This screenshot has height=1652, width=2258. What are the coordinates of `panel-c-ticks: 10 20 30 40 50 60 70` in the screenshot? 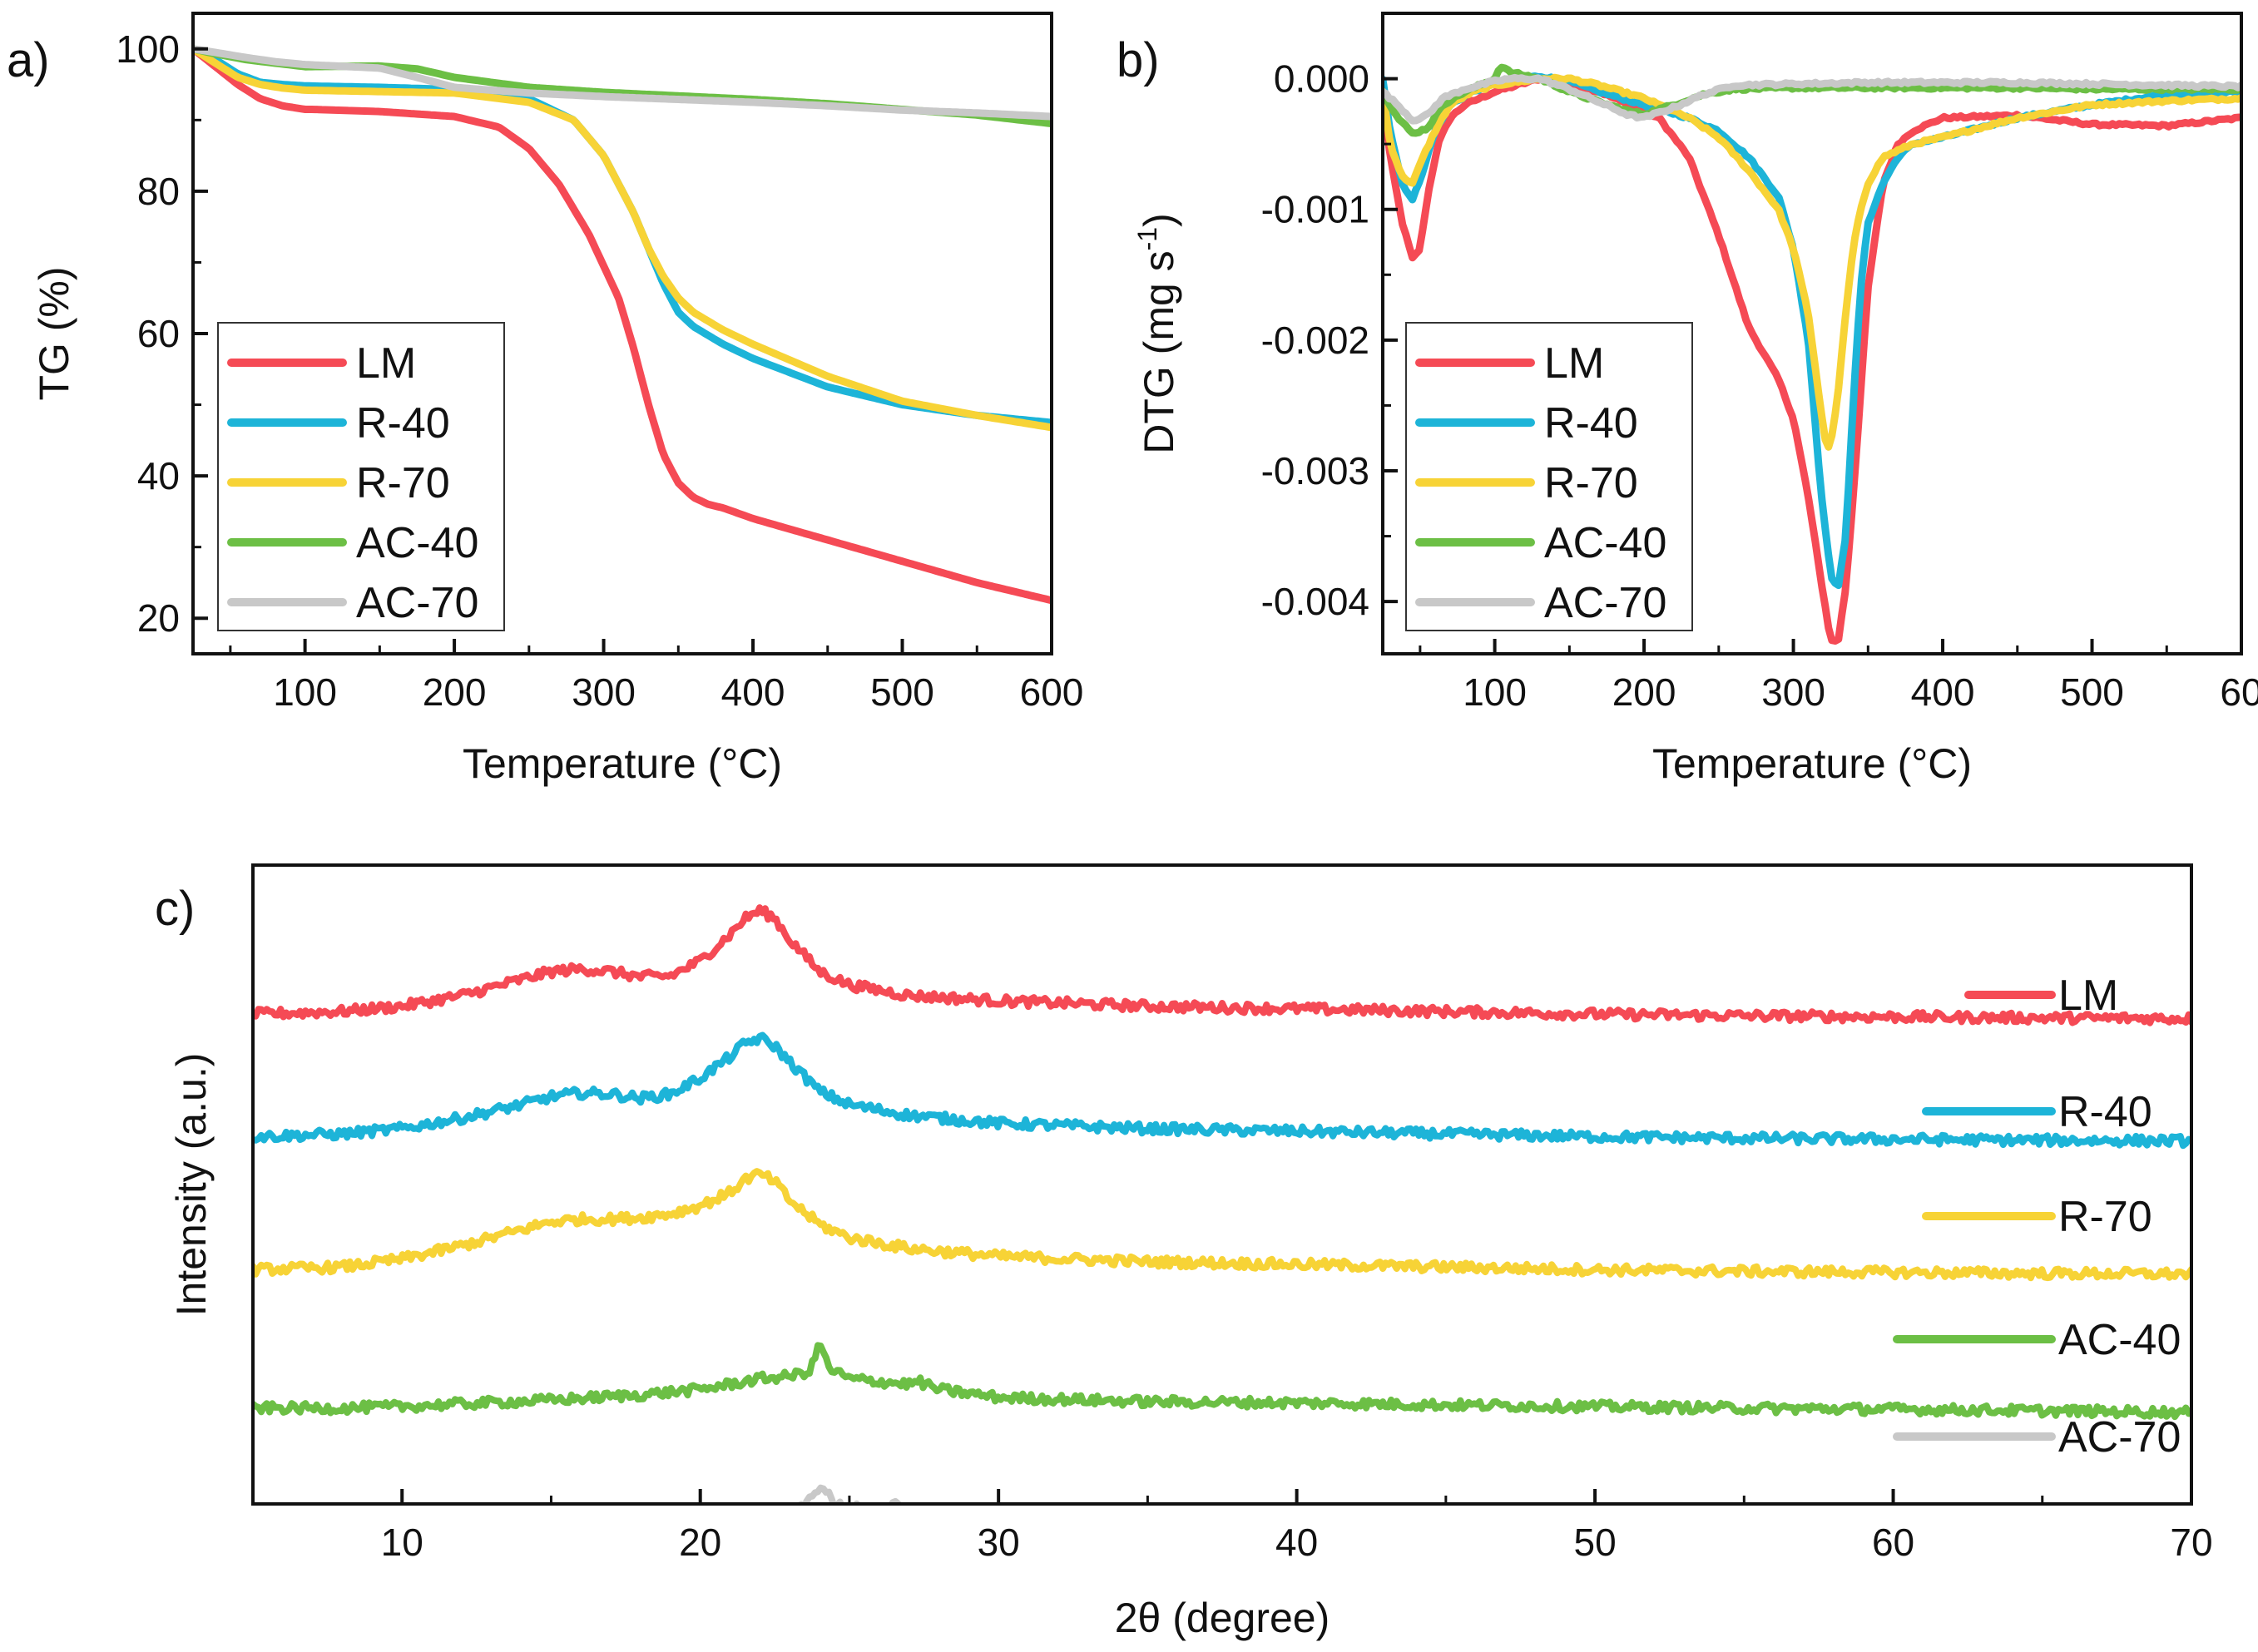 It's located at (1297, 1526).